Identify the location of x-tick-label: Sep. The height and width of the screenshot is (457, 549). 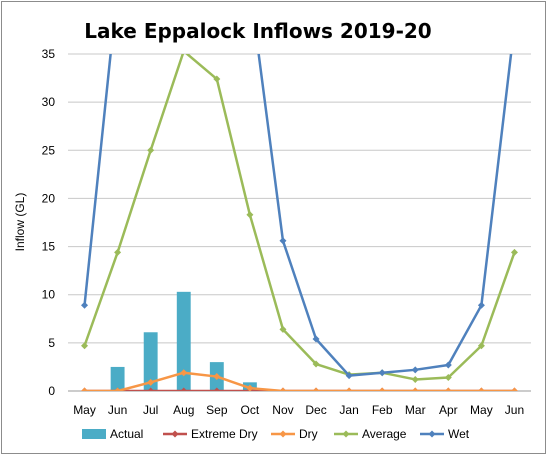
(217, 410).